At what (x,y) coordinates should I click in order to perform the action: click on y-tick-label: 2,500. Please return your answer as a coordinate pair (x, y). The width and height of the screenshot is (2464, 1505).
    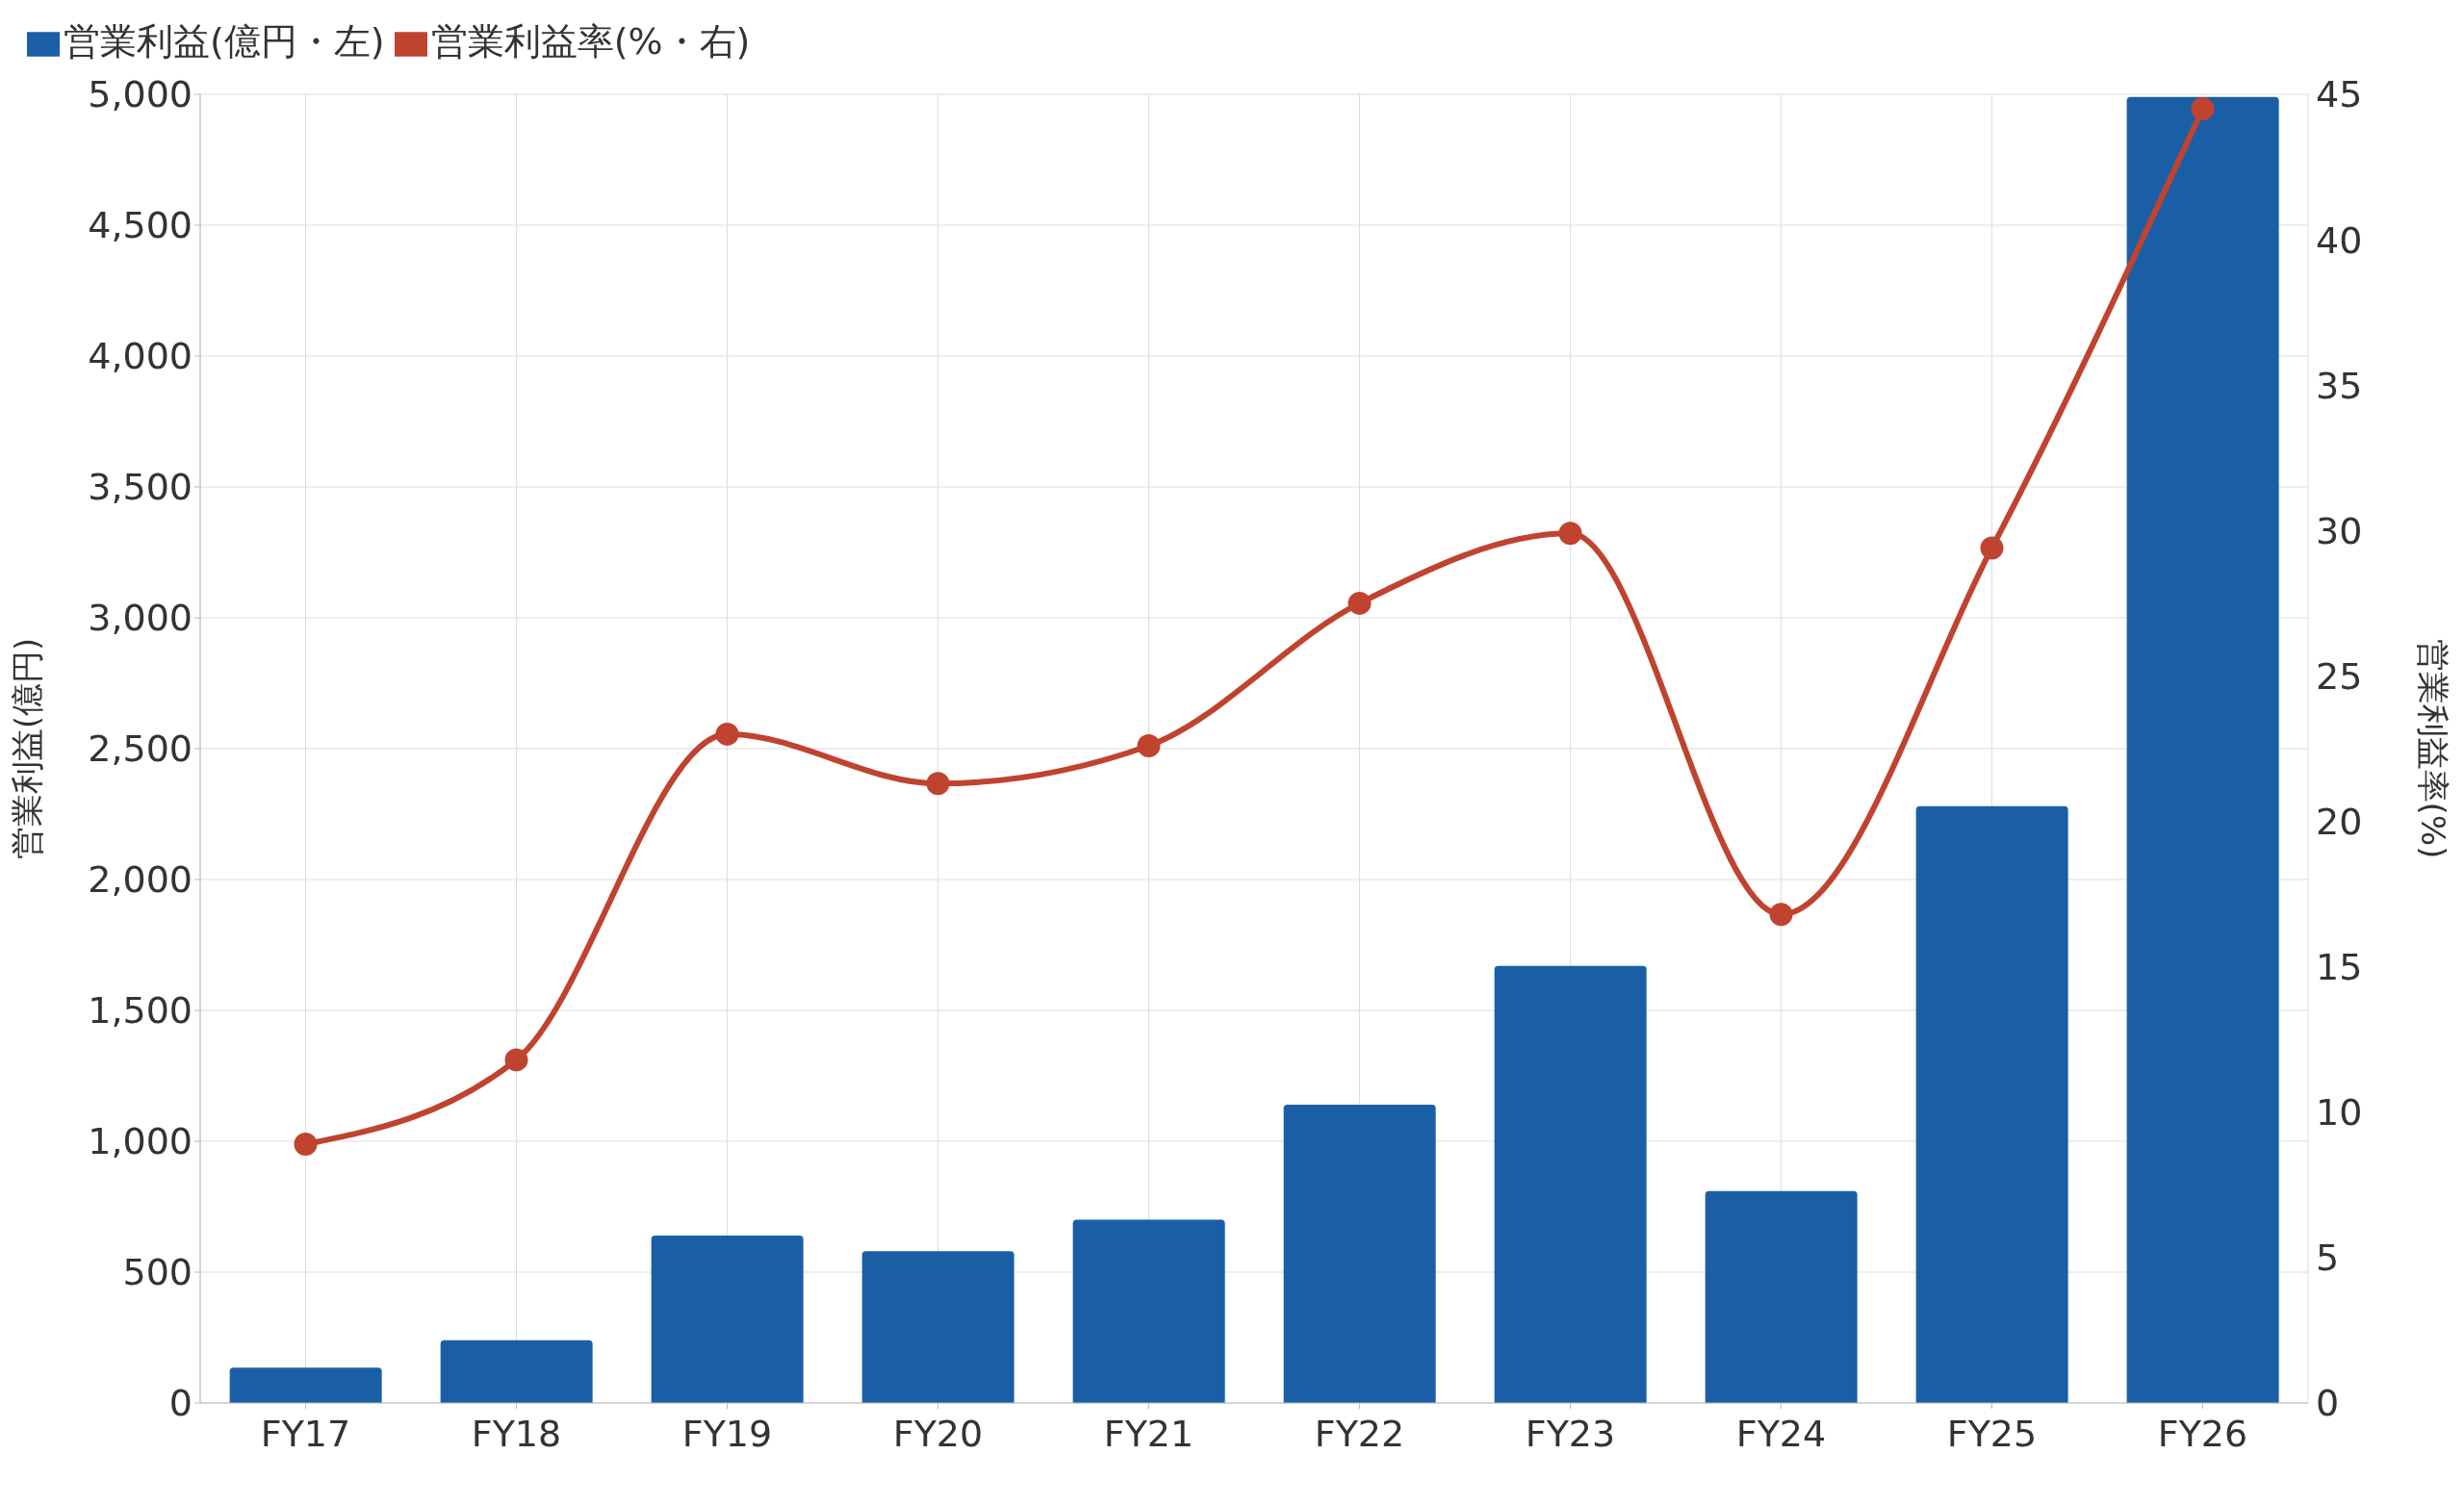
    Looking at the image, I should click on (140, 749).